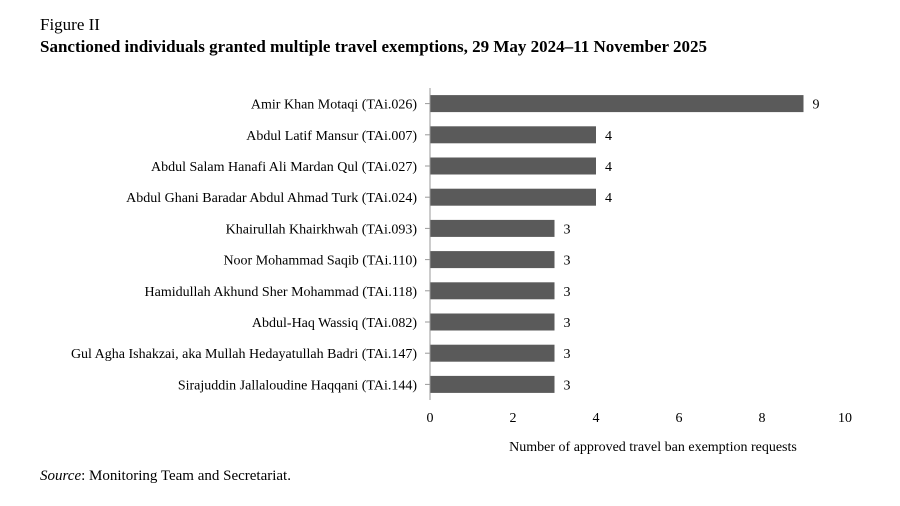  I want to click on data-label: 9, so click(816, 105).